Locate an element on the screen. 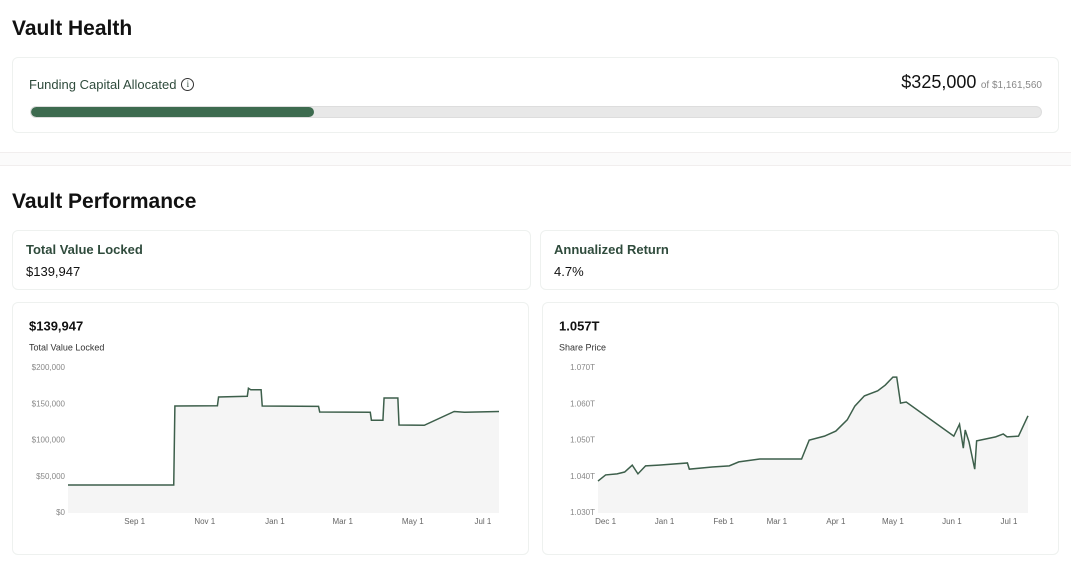 This screenshot has width=1071, height=569. stat-label: Total Value Locked is located at coordinates (84, 249).